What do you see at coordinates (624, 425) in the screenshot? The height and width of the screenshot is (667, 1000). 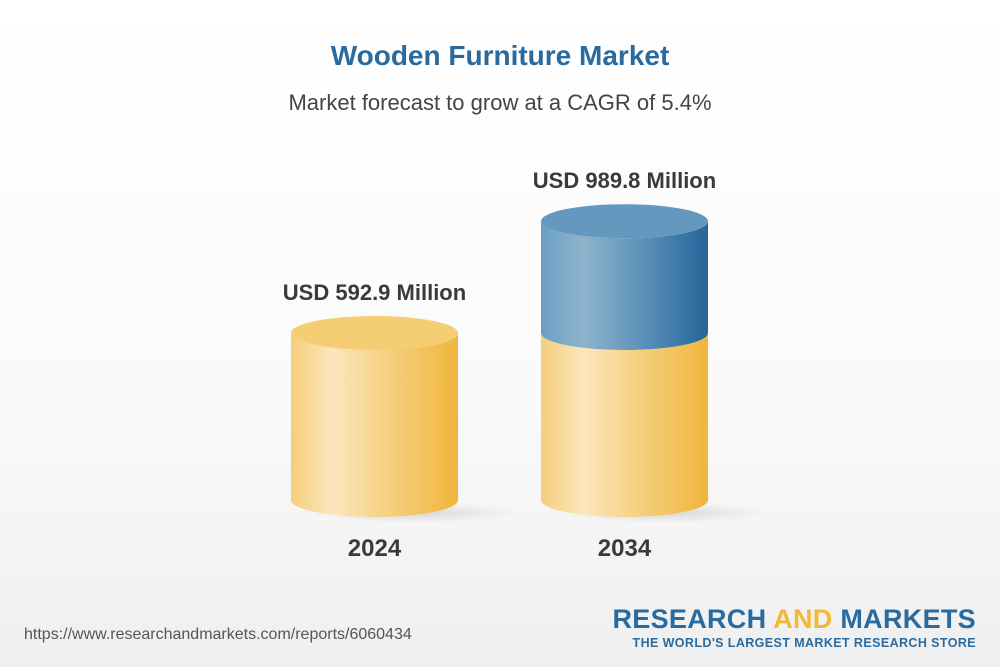 I see `bar-base-2034` at bounding box center [624, 425].